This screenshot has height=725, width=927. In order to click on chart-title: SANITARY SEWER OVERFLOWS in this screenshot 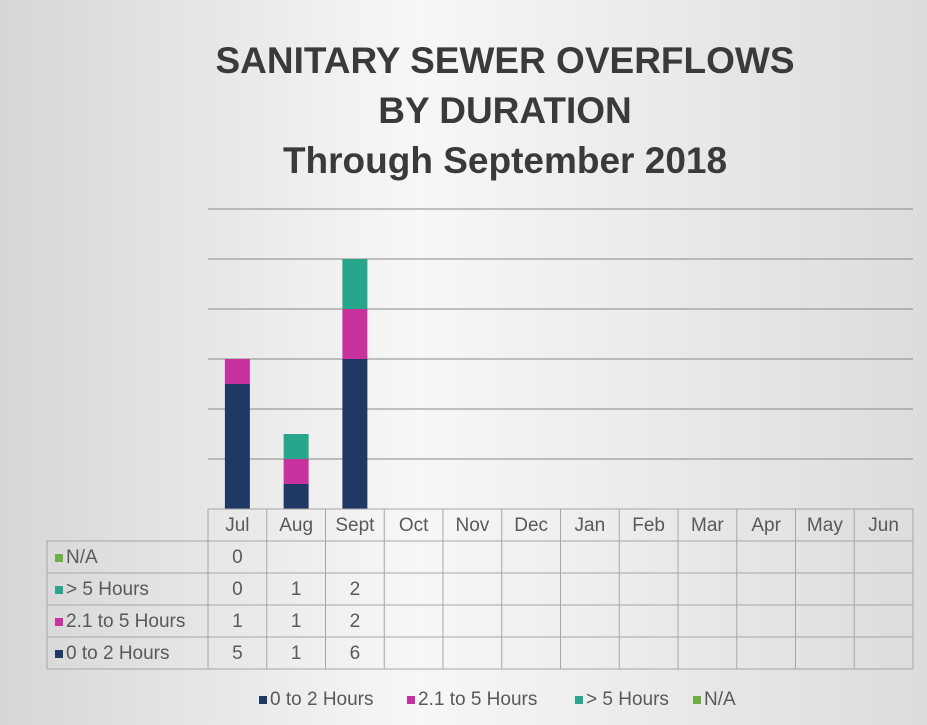, I will do `click(504, 60)`.